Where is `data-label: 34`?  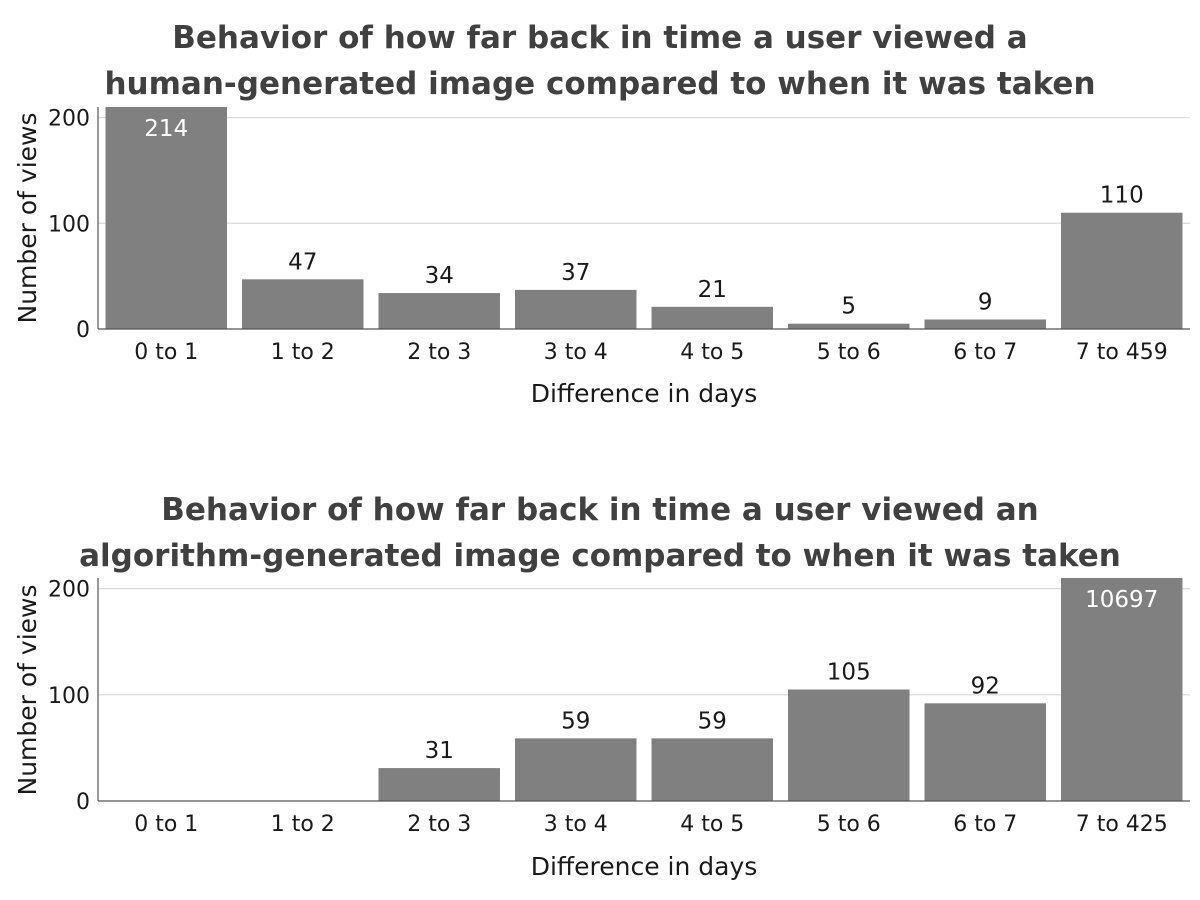
data-label: 34 is located at coordinates (439, 276).